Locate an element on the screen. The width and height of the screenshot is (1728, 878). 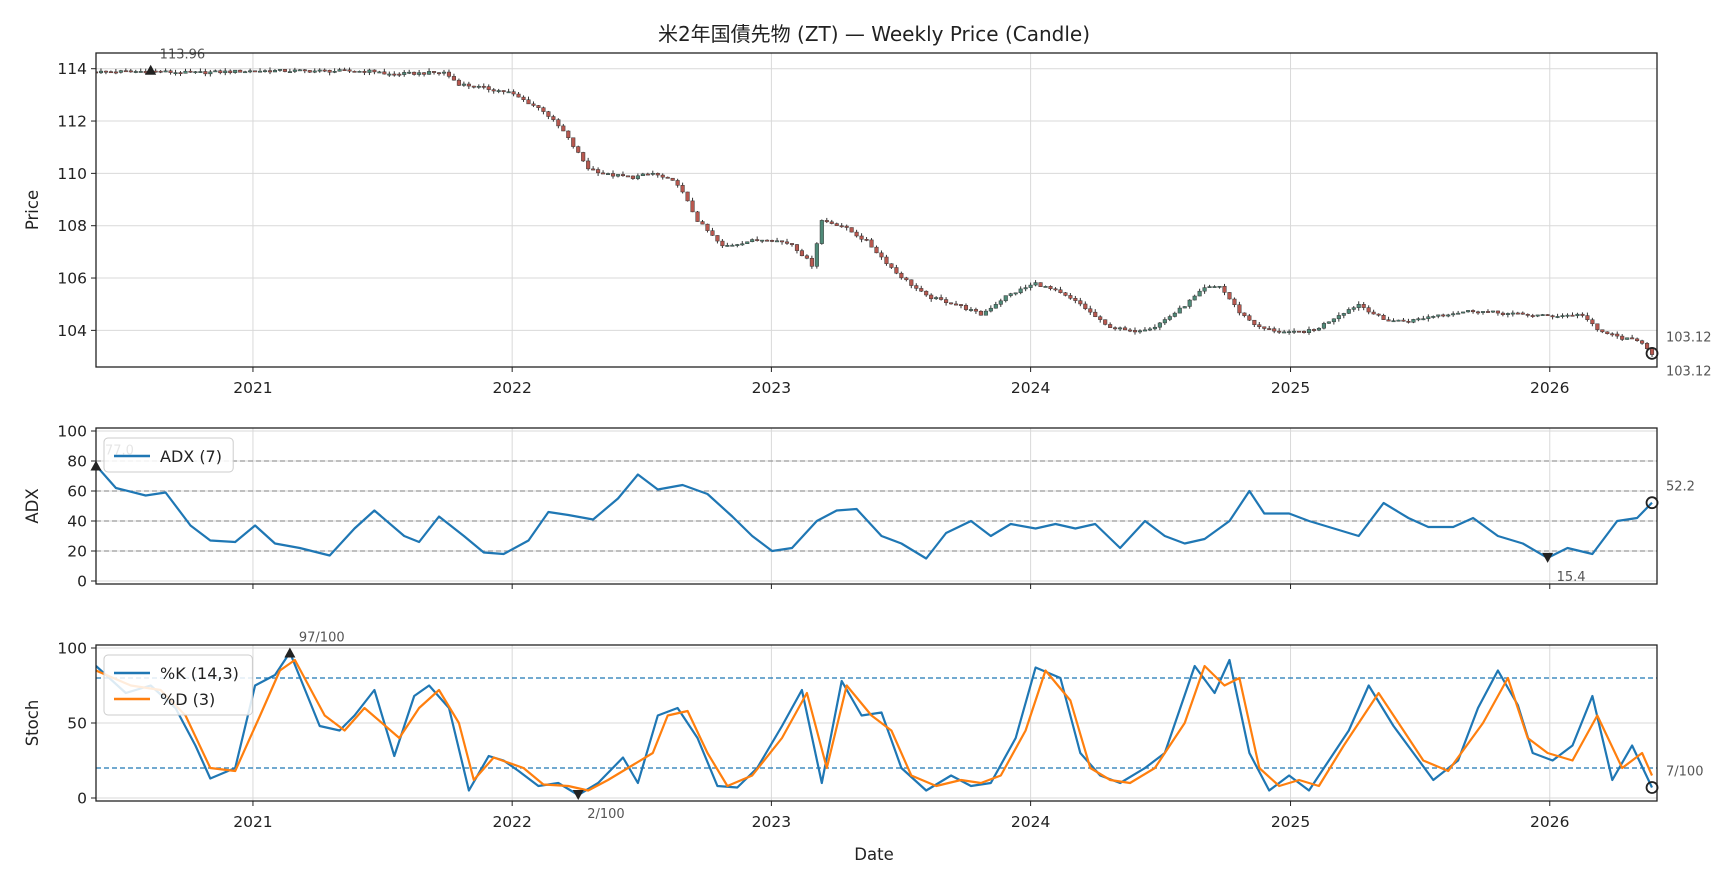
annotation-label: 113.96 is located at coordinates (183, 55).